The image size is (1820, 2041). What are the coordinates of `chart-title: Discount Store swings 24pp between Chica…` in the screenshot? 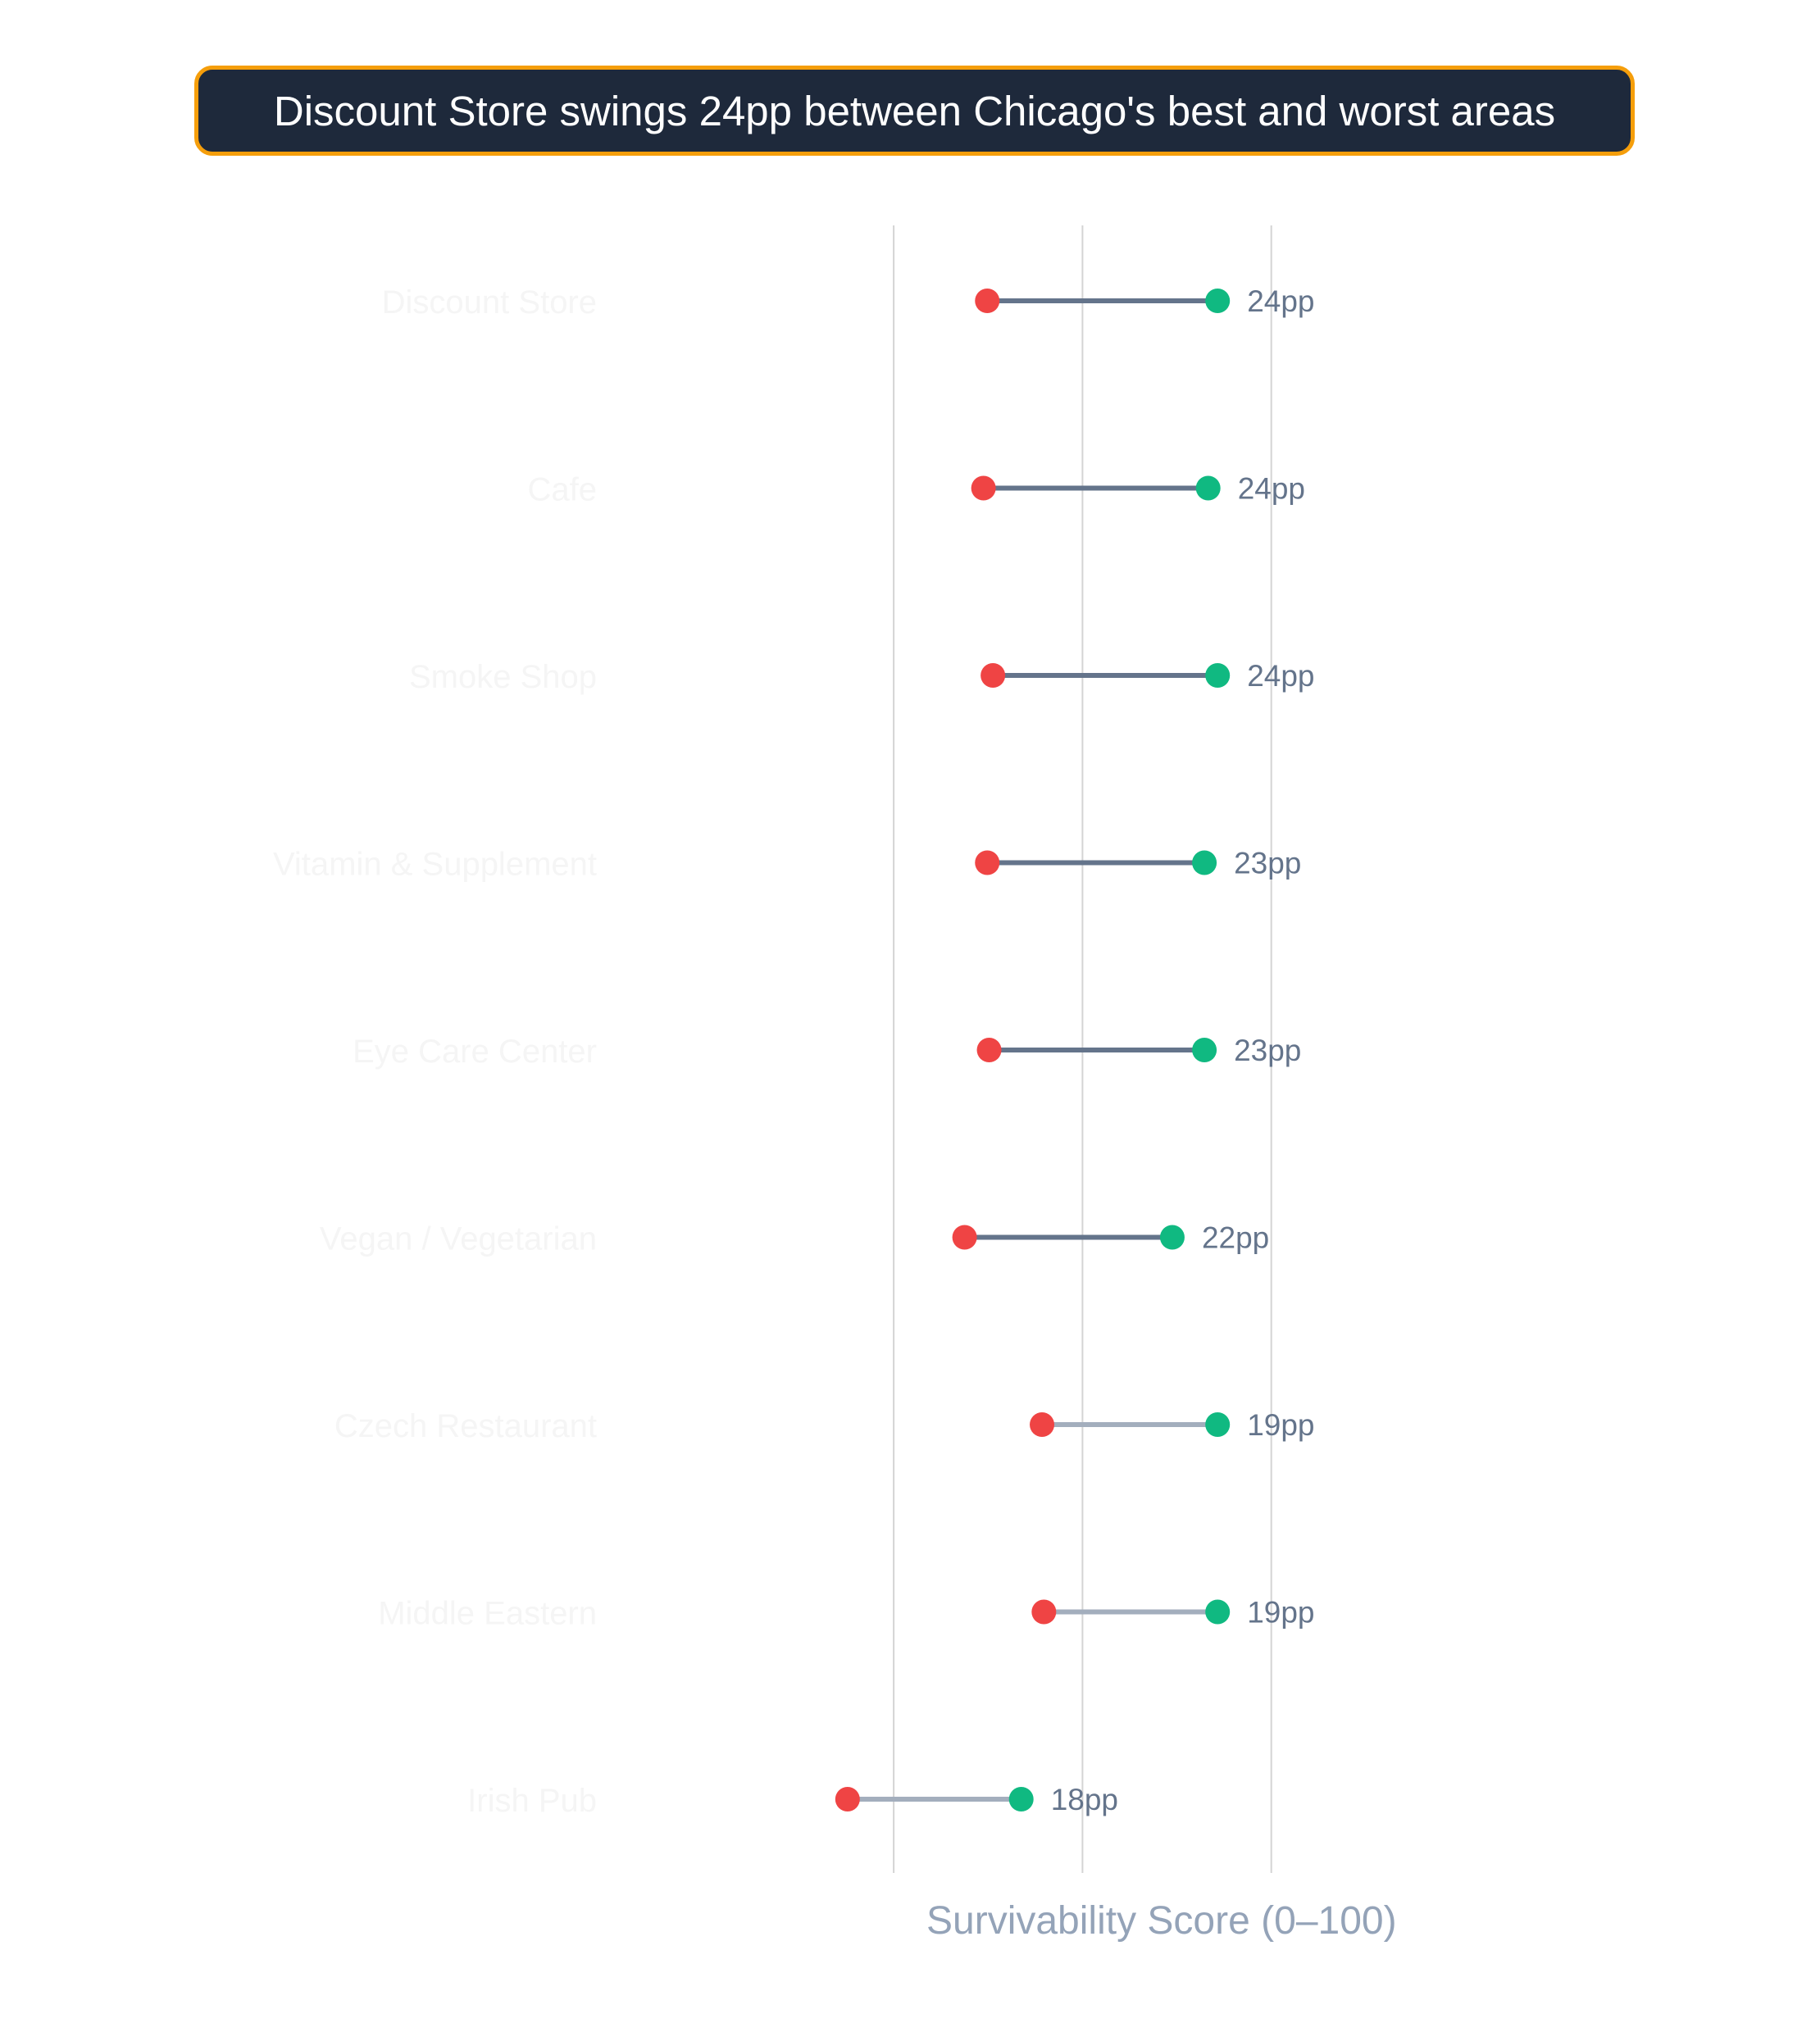 It's located at (915, 110).